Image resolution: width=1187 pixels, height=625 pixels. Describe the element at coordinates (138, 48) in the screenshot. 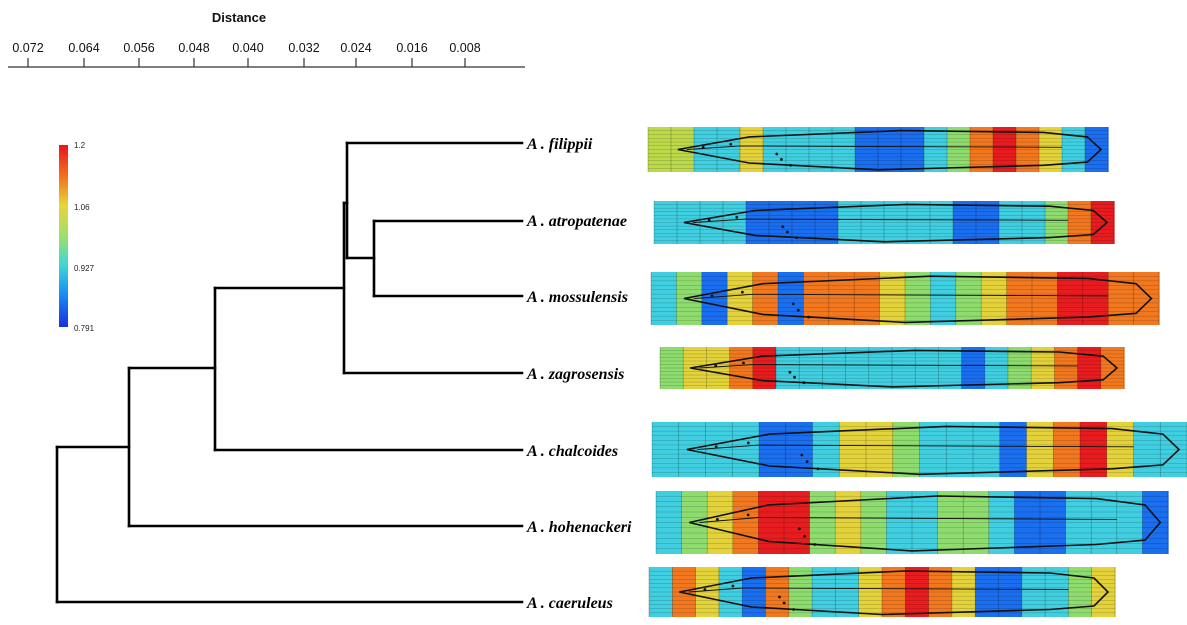

I see `axis-tick-label: 0.056` at that location.